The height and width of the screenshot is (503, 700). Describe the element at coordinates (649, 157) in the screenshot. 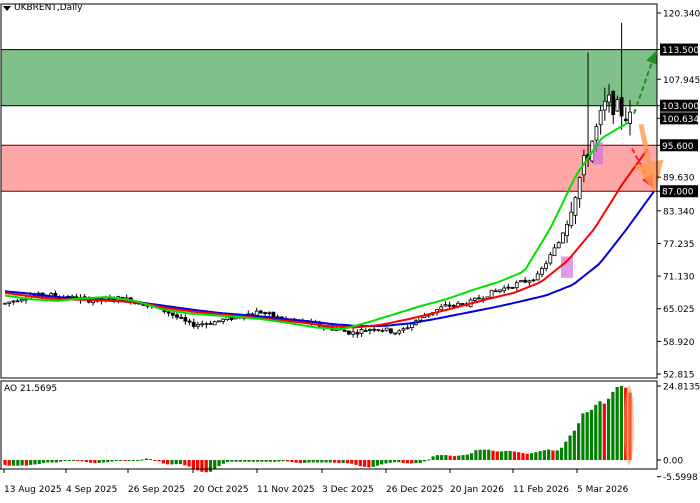

I see `forecast-arrow` at that location.